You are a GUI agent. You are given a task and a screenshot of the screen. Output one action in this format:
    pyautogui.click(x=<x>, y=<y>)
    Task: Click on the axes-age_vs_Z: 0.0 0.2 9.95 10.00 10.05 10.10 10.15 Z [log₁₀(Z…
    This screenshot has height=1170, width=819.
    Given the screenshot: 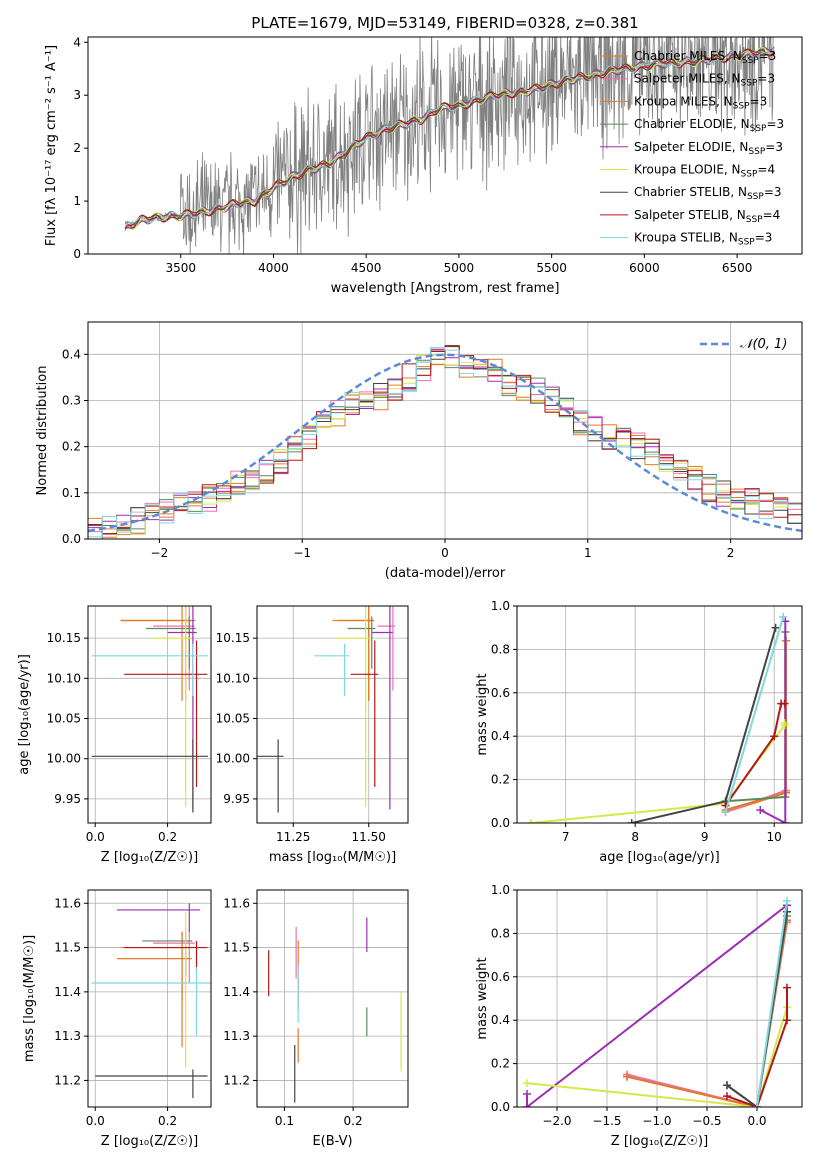 What is the action you would take?
    pyautogui.click(x=114, y=735)
    